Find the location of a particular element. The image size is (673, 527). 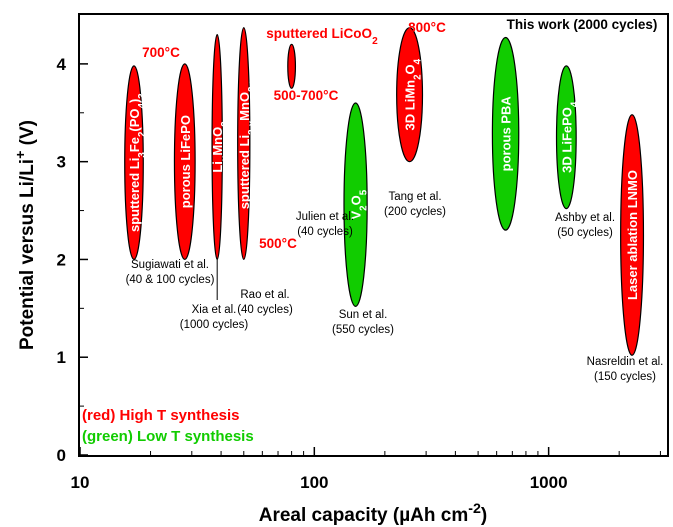

annotation-t500: 500°C is located at coordinates (278, 243).